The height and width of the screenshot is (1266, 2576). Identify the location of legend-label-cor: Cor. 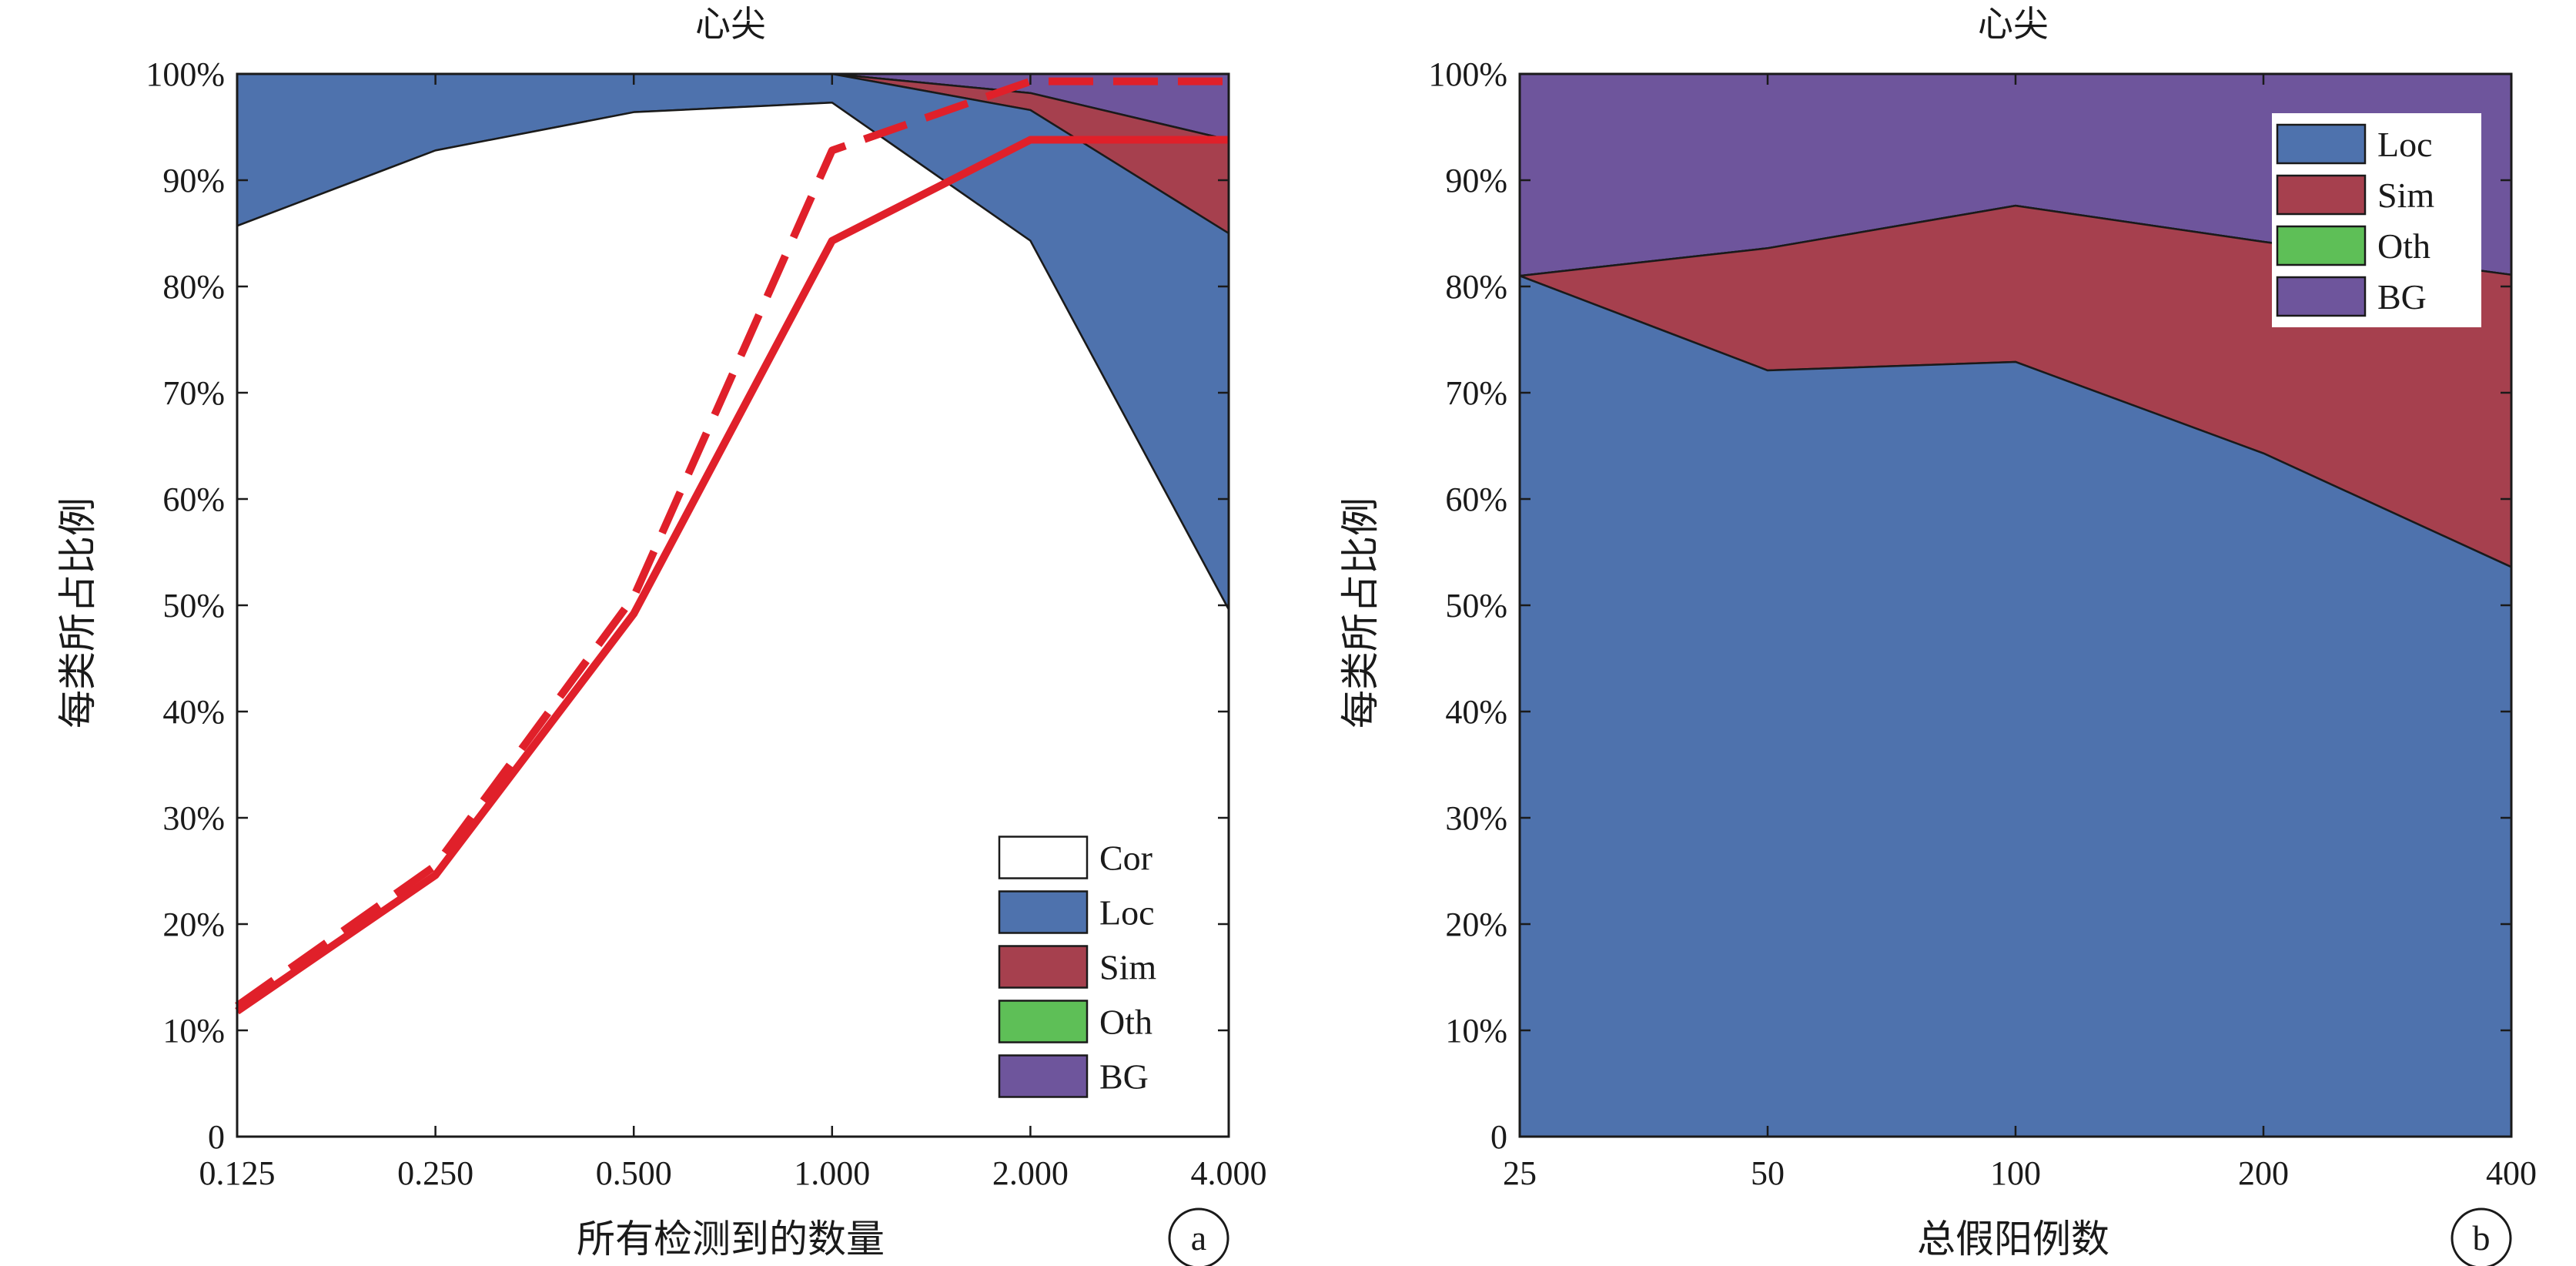
(1126, 858).